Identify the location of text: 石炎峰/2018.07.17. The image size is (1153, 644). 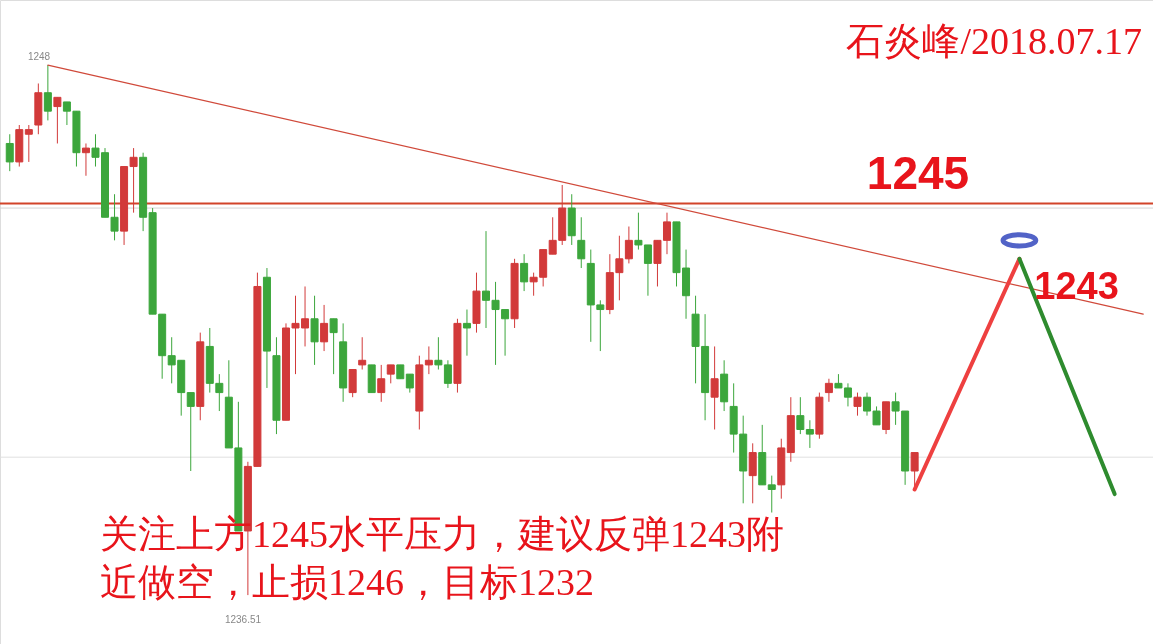
(994, 41).